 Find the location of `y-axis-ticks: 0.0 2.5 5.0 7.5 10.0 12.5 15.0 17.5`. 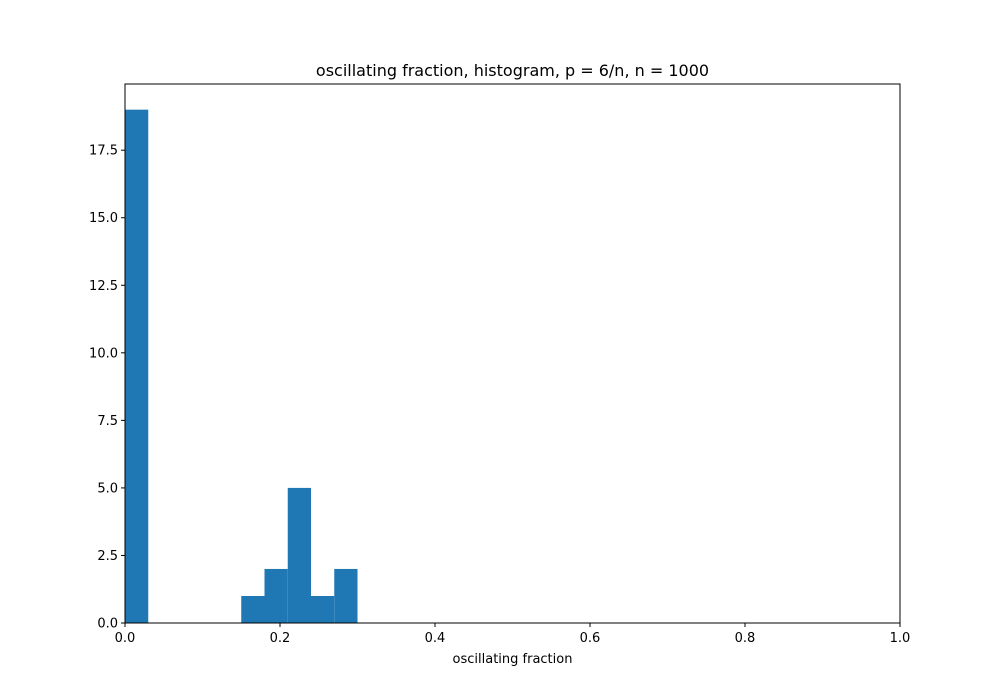

y-axis-ticks: 0.0 2.5 5.0 7.5 10.0 12.5 15.0 17.5 is located at coordinates (107, 388).